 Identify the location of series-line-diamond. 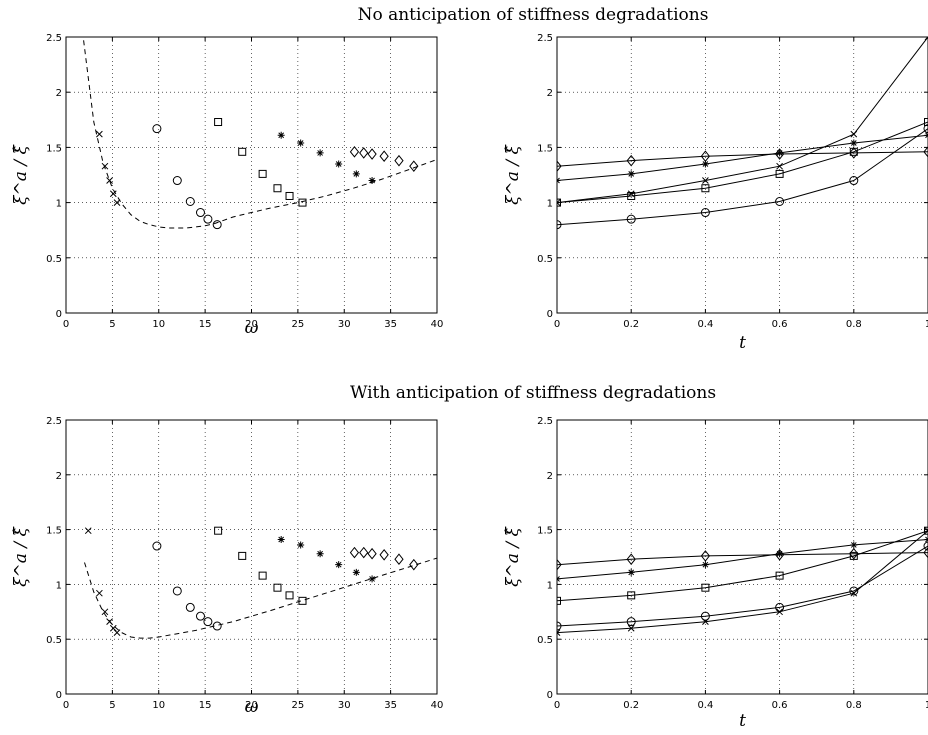
(742, 559).